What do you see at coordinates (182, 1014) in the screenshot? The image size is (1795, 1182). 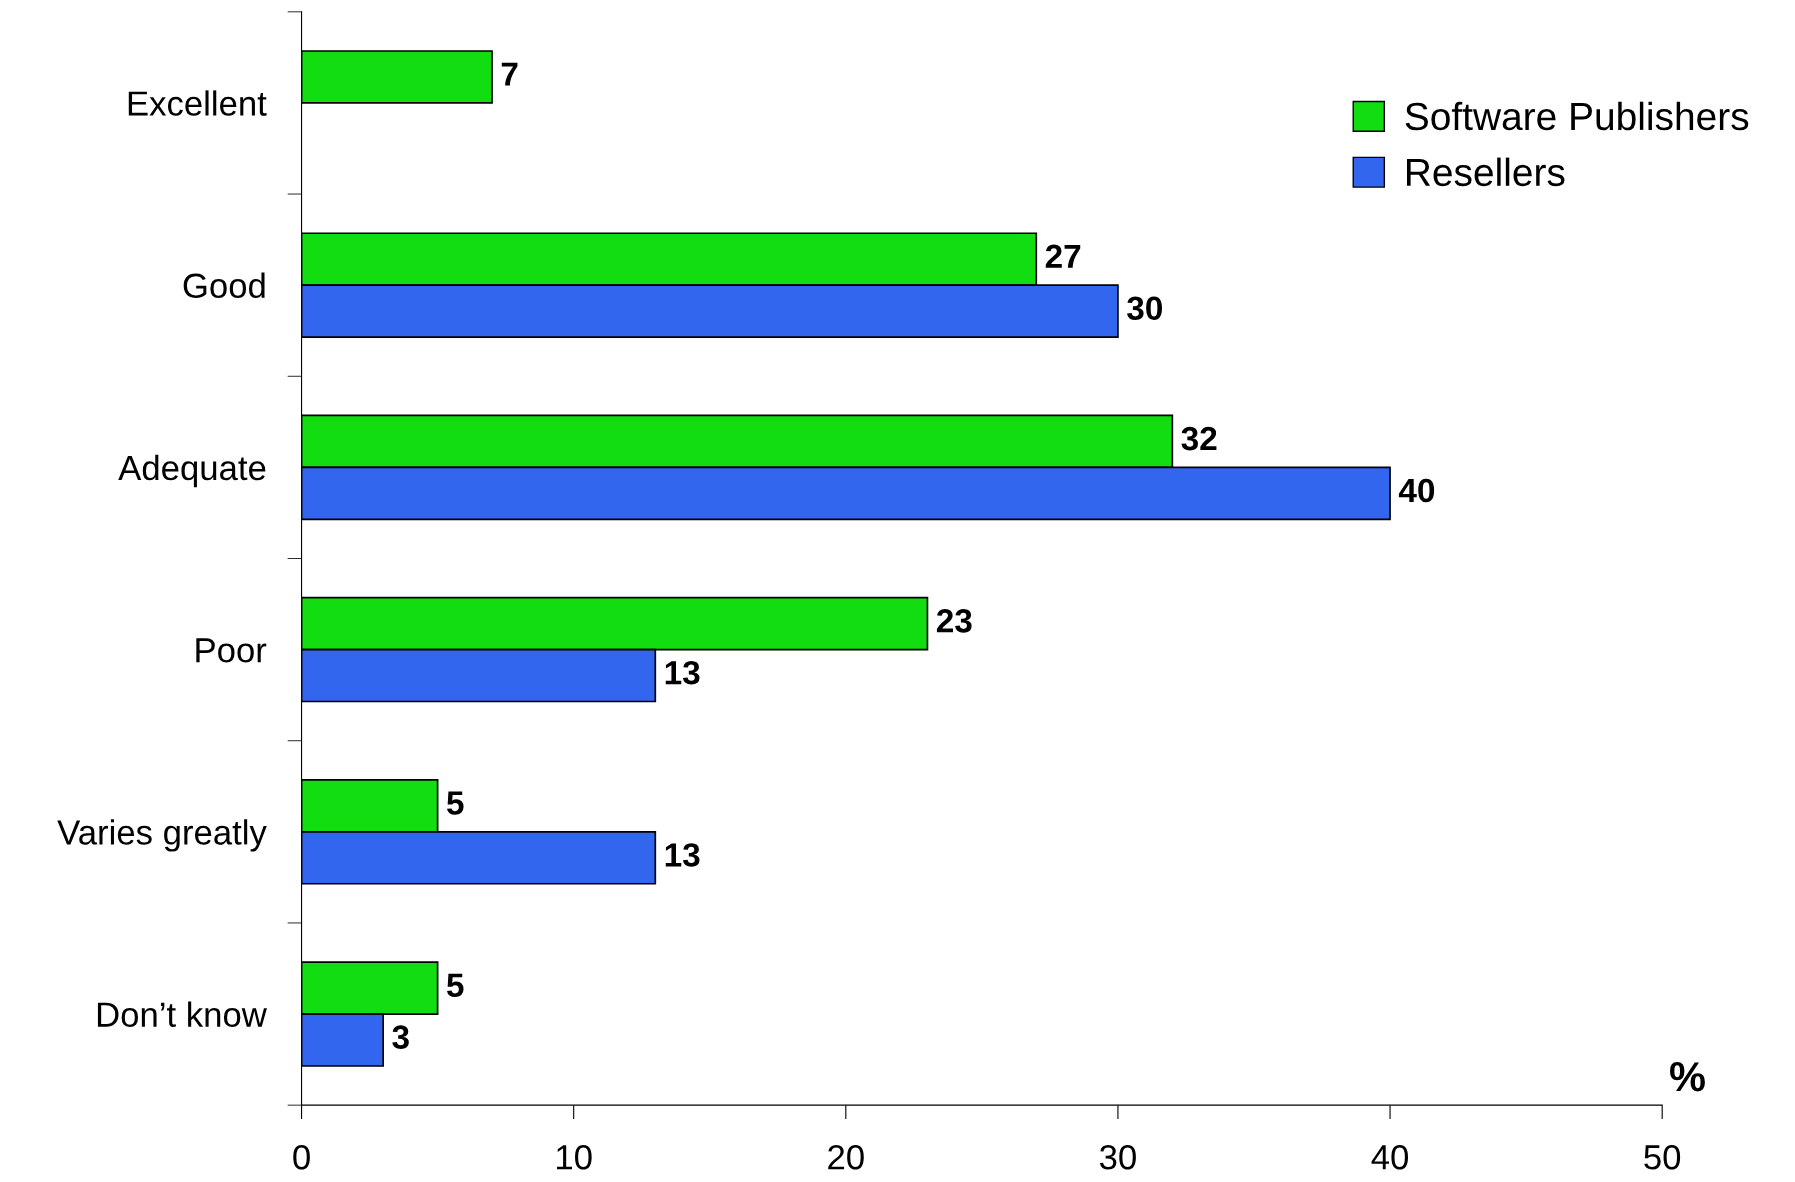 I see `y-tick-label: Don’t know` at bounding box center [182, 1014].